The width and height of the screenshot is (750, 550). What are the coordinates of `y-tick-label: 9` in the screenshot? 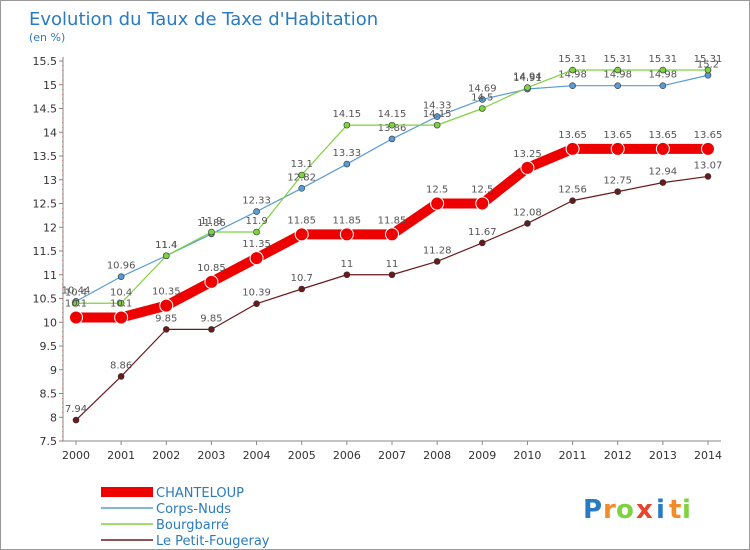 It's located at (53, 370).